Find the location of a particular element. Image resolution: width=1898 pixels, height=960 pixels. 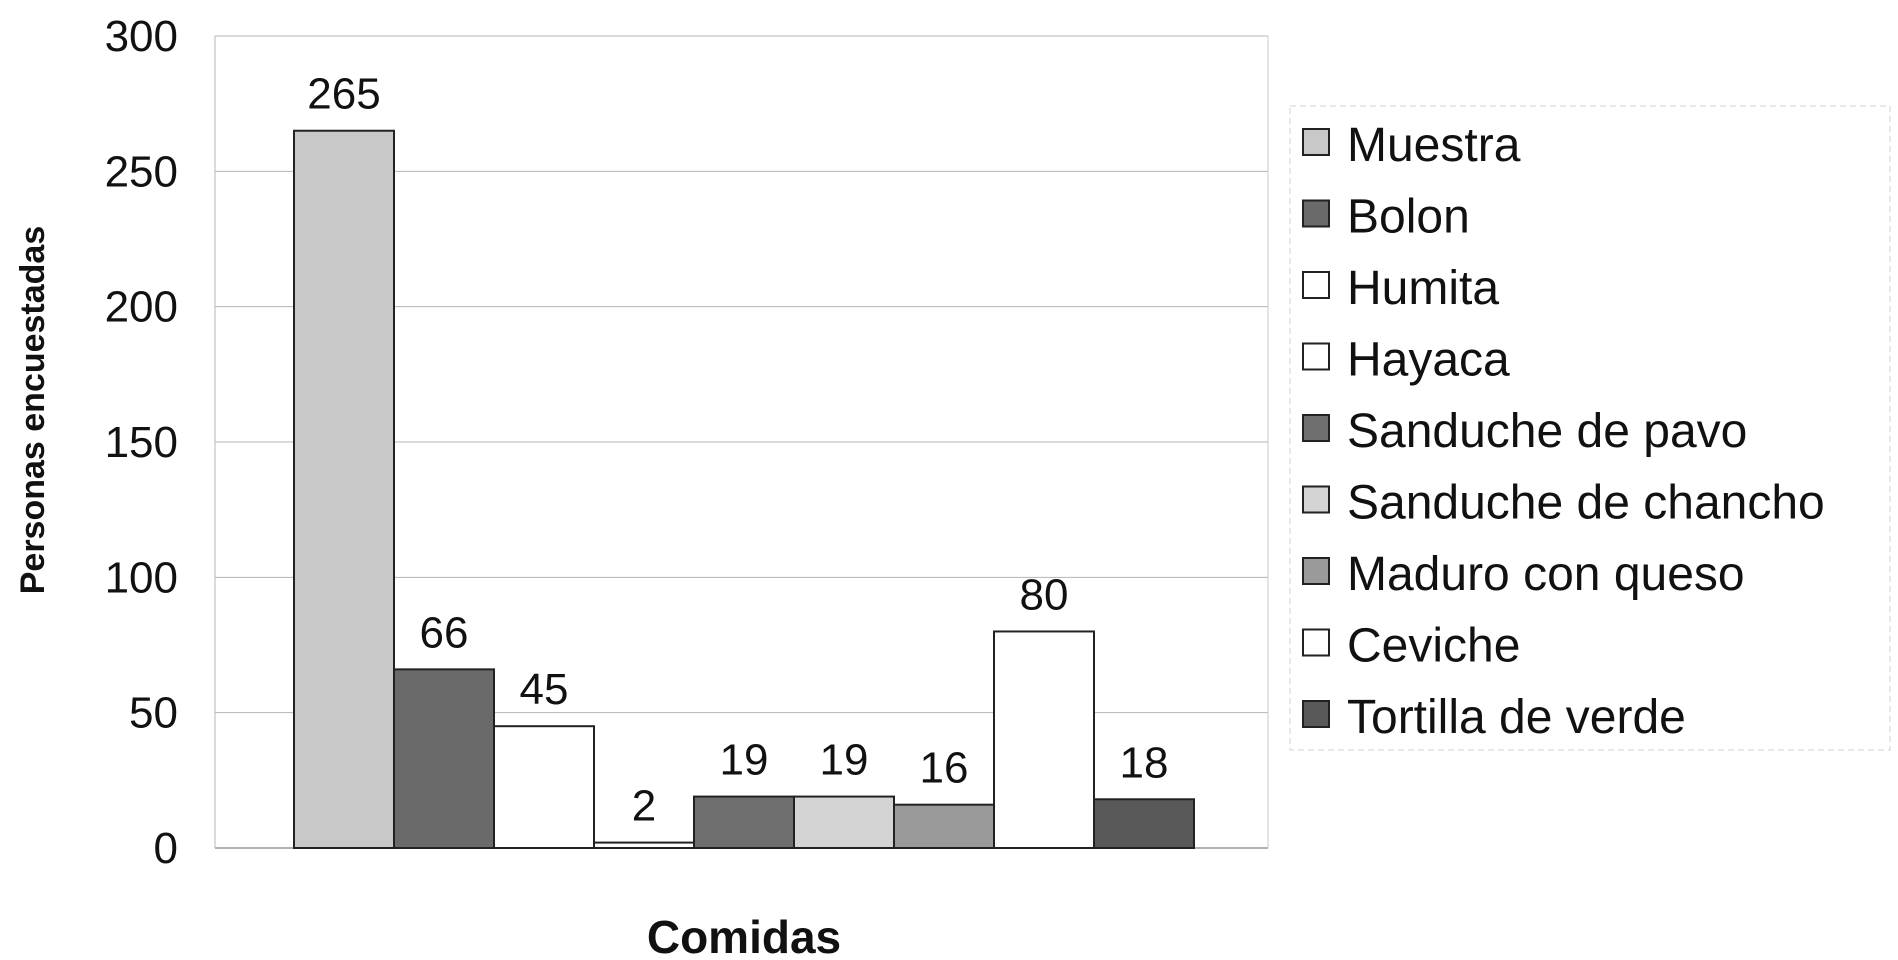

legend-label: Humita is located at coordinates (1423, 288).